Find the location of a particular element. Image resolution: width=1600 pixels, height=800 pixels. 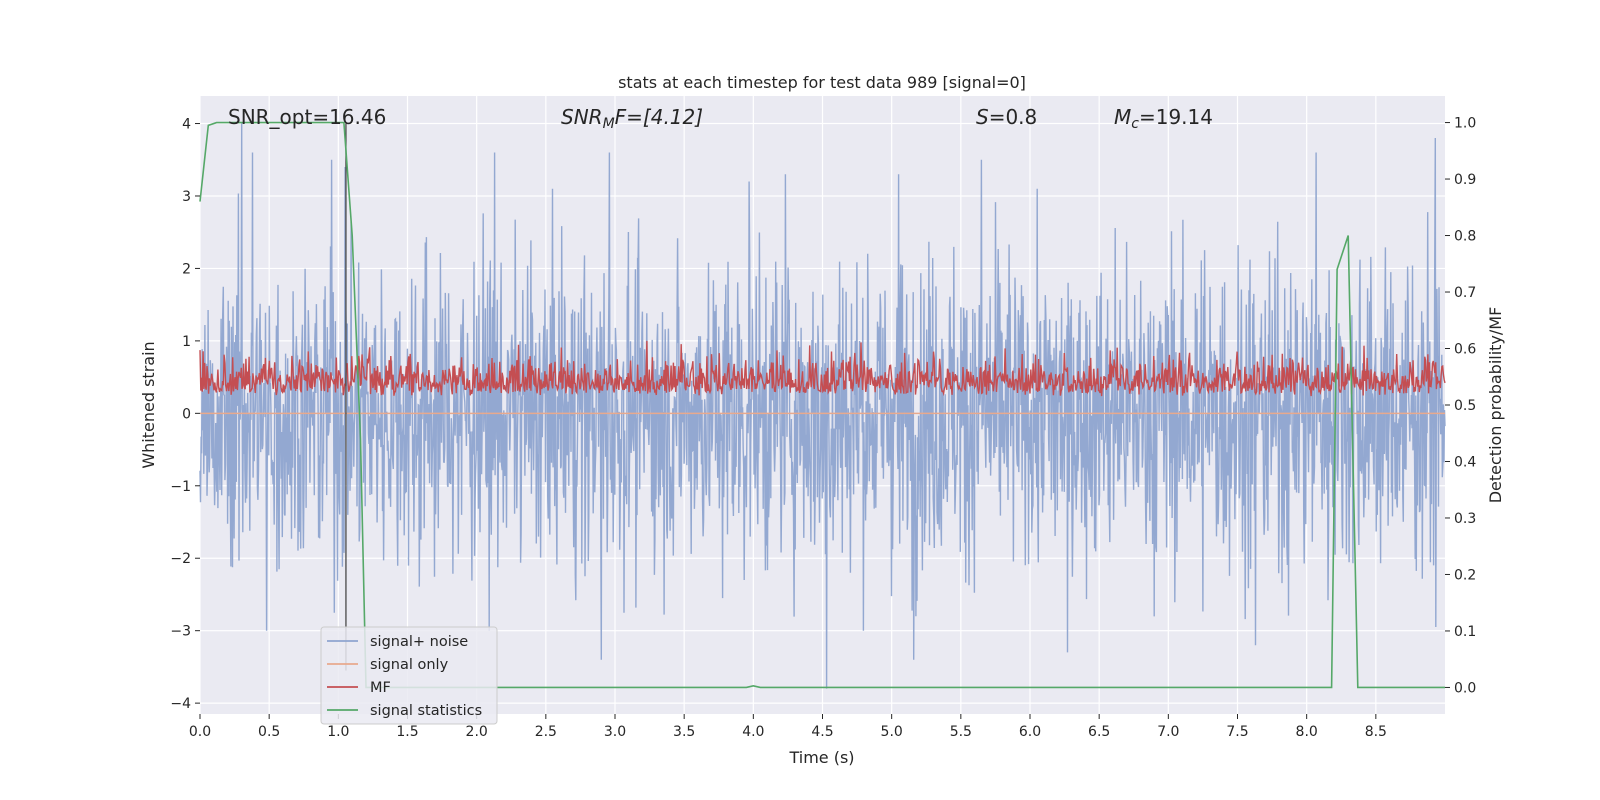

annotation-snr-mf: SNRMF=[4.12] is located at coordinates (632, 118).